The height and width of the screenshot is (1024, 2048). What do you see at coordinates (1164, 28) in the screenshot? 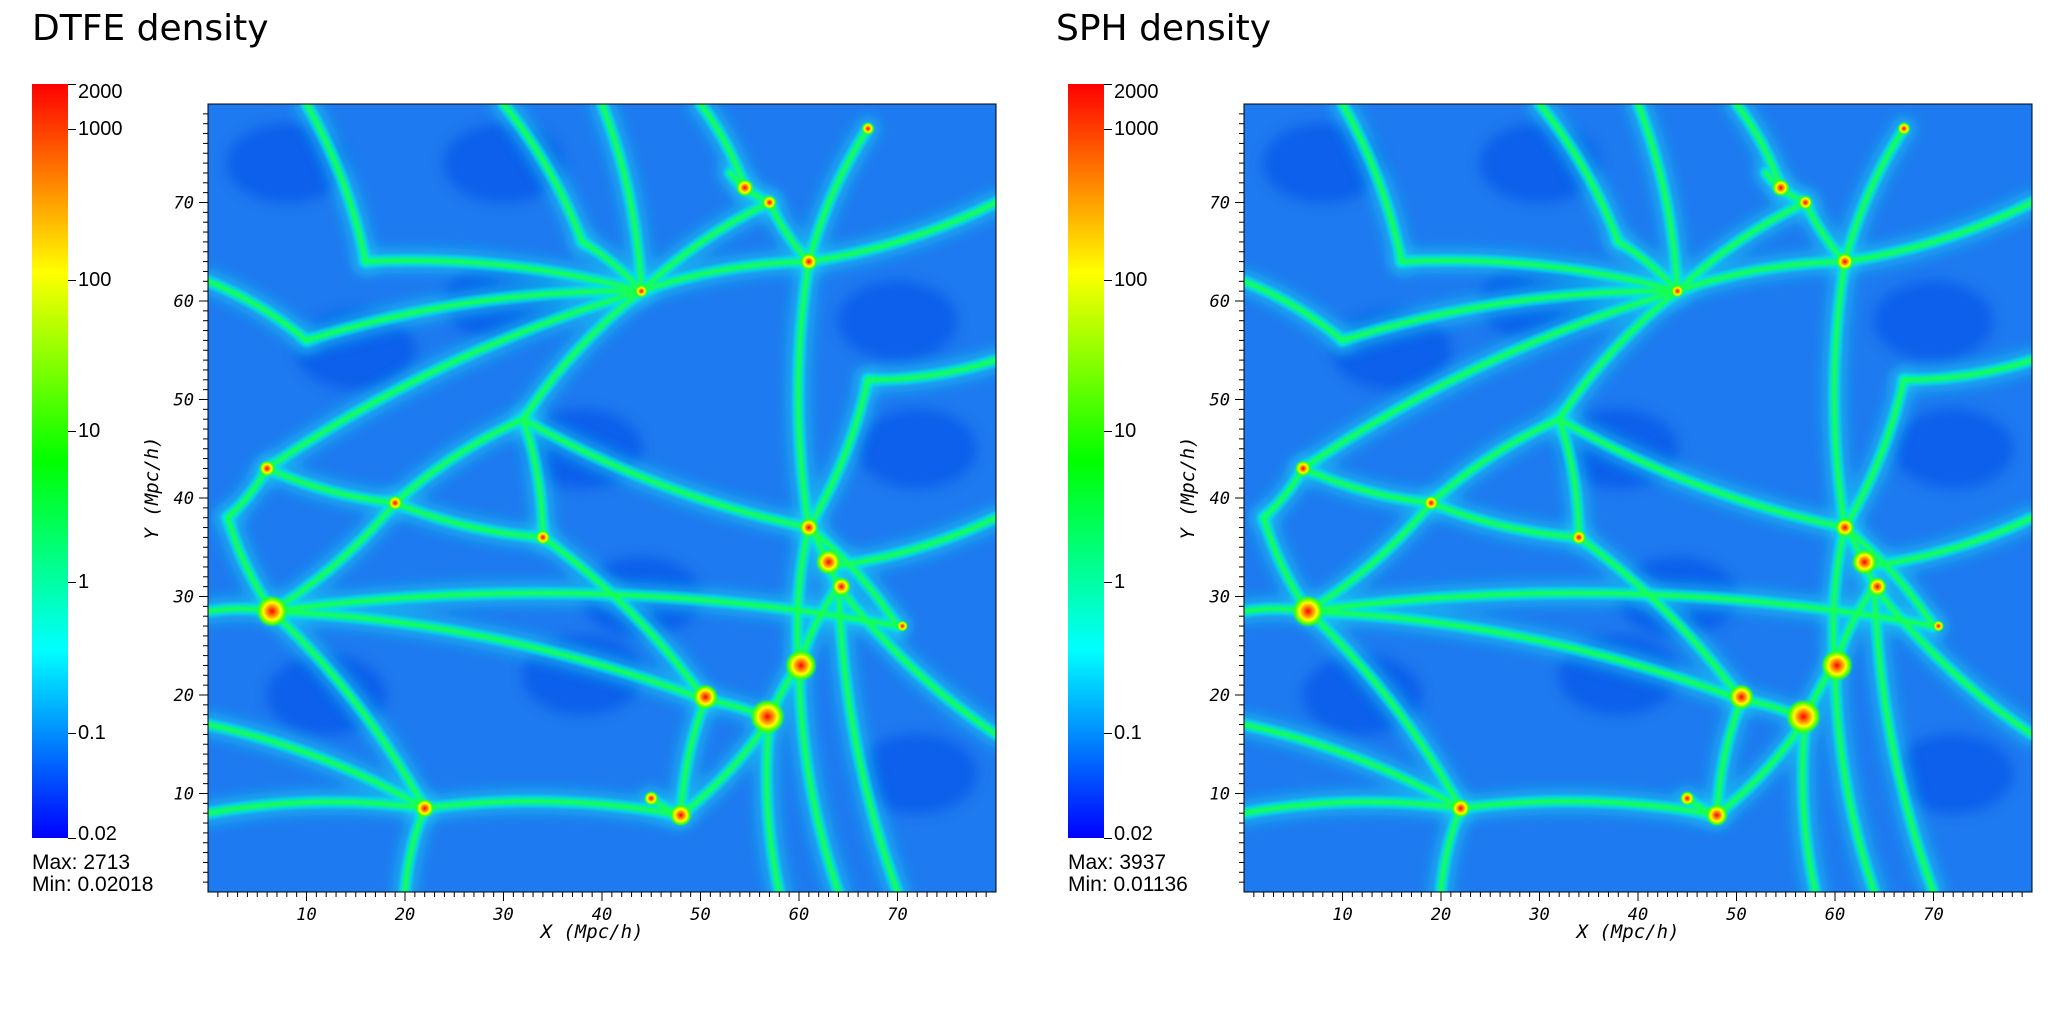
I see `panel-title: SPH density` at bounding box center [1164, 28].